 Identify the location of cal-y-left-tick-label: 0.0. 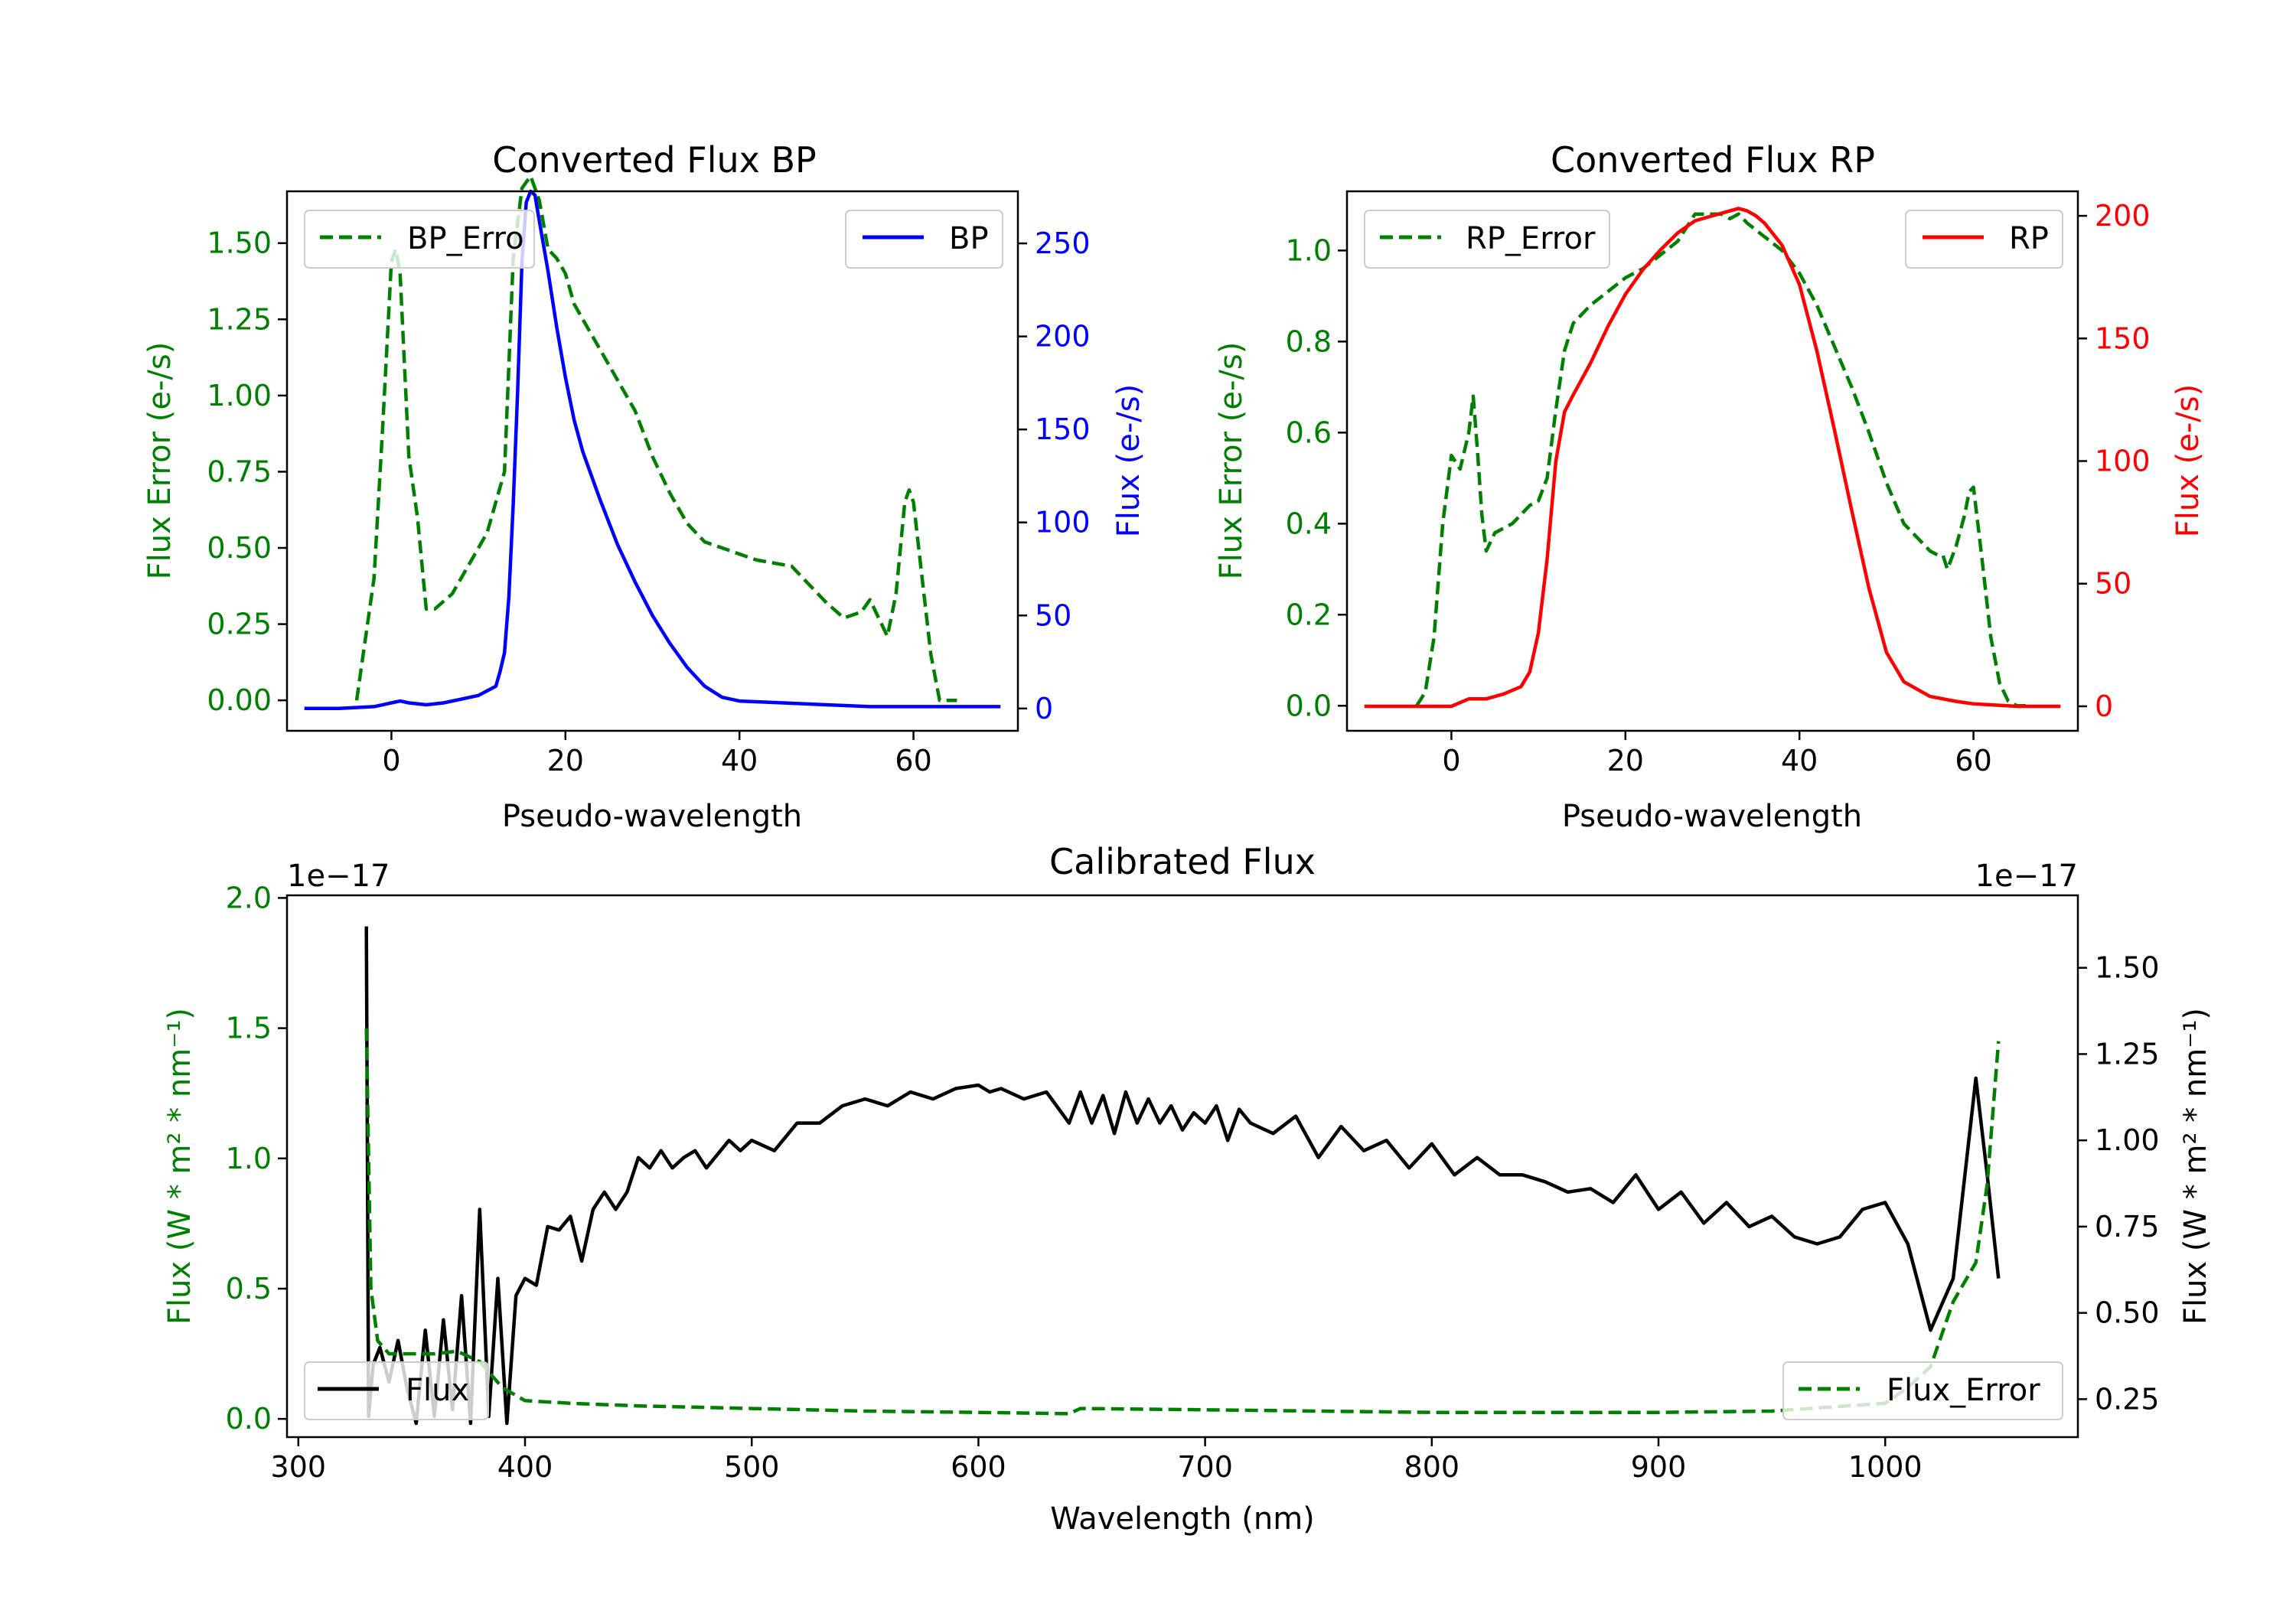
(249, 1419).